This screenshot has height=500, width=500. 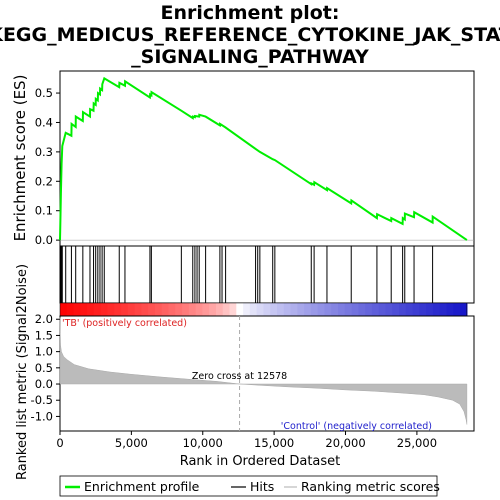 What do you see at coordinates (44, 319) in the screenshot?
I see `metric-tick-label: 2.0` at bounding box center [44, 319].